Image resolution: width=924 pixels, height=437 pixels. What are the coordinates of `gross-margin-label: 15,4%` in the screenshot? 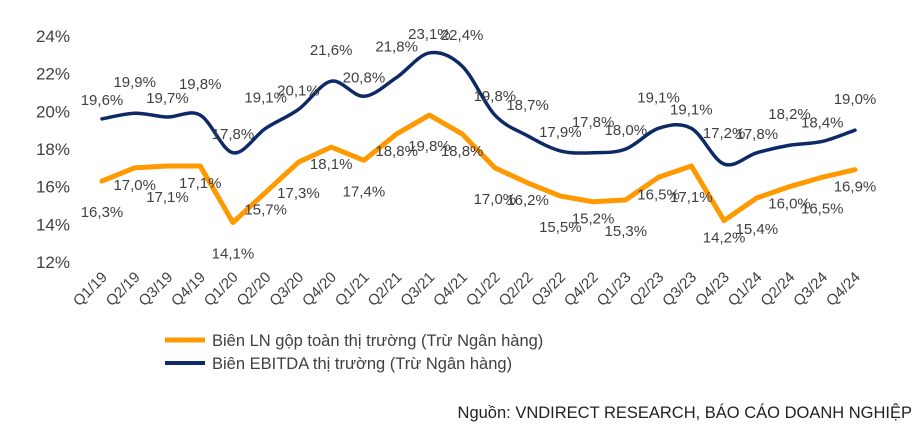 It's located at (757, 229).